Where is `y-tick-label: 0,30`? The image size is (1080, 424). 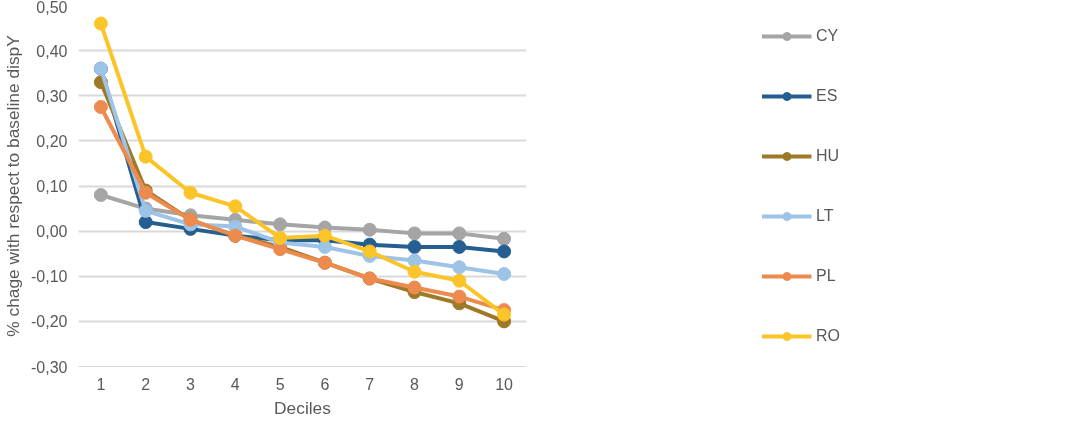 y-tick-label: 0,30 is located at coordinates (52, 96).